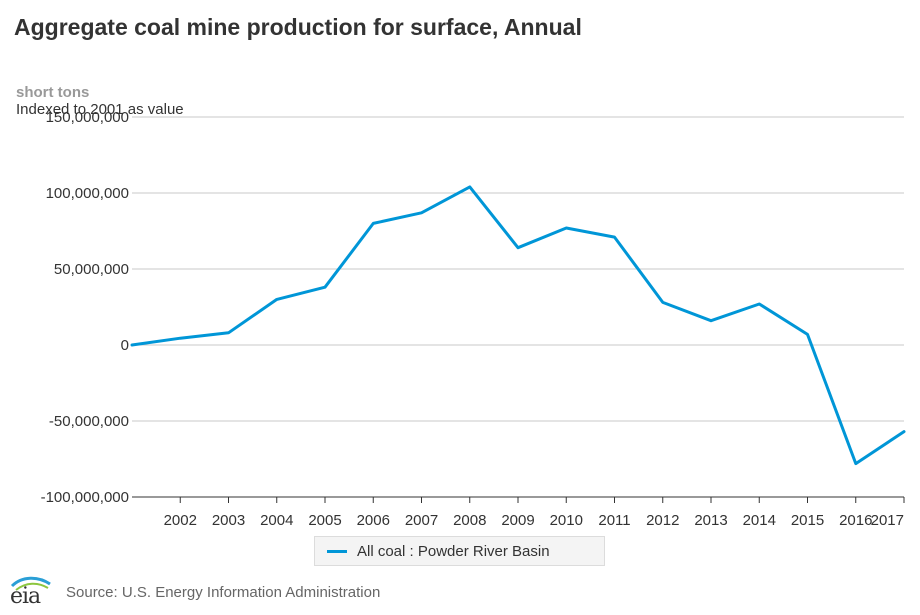 The height and width of the screenshot is (615, 920). I want to click on x-tick-label: 2012, so click(662, 520).